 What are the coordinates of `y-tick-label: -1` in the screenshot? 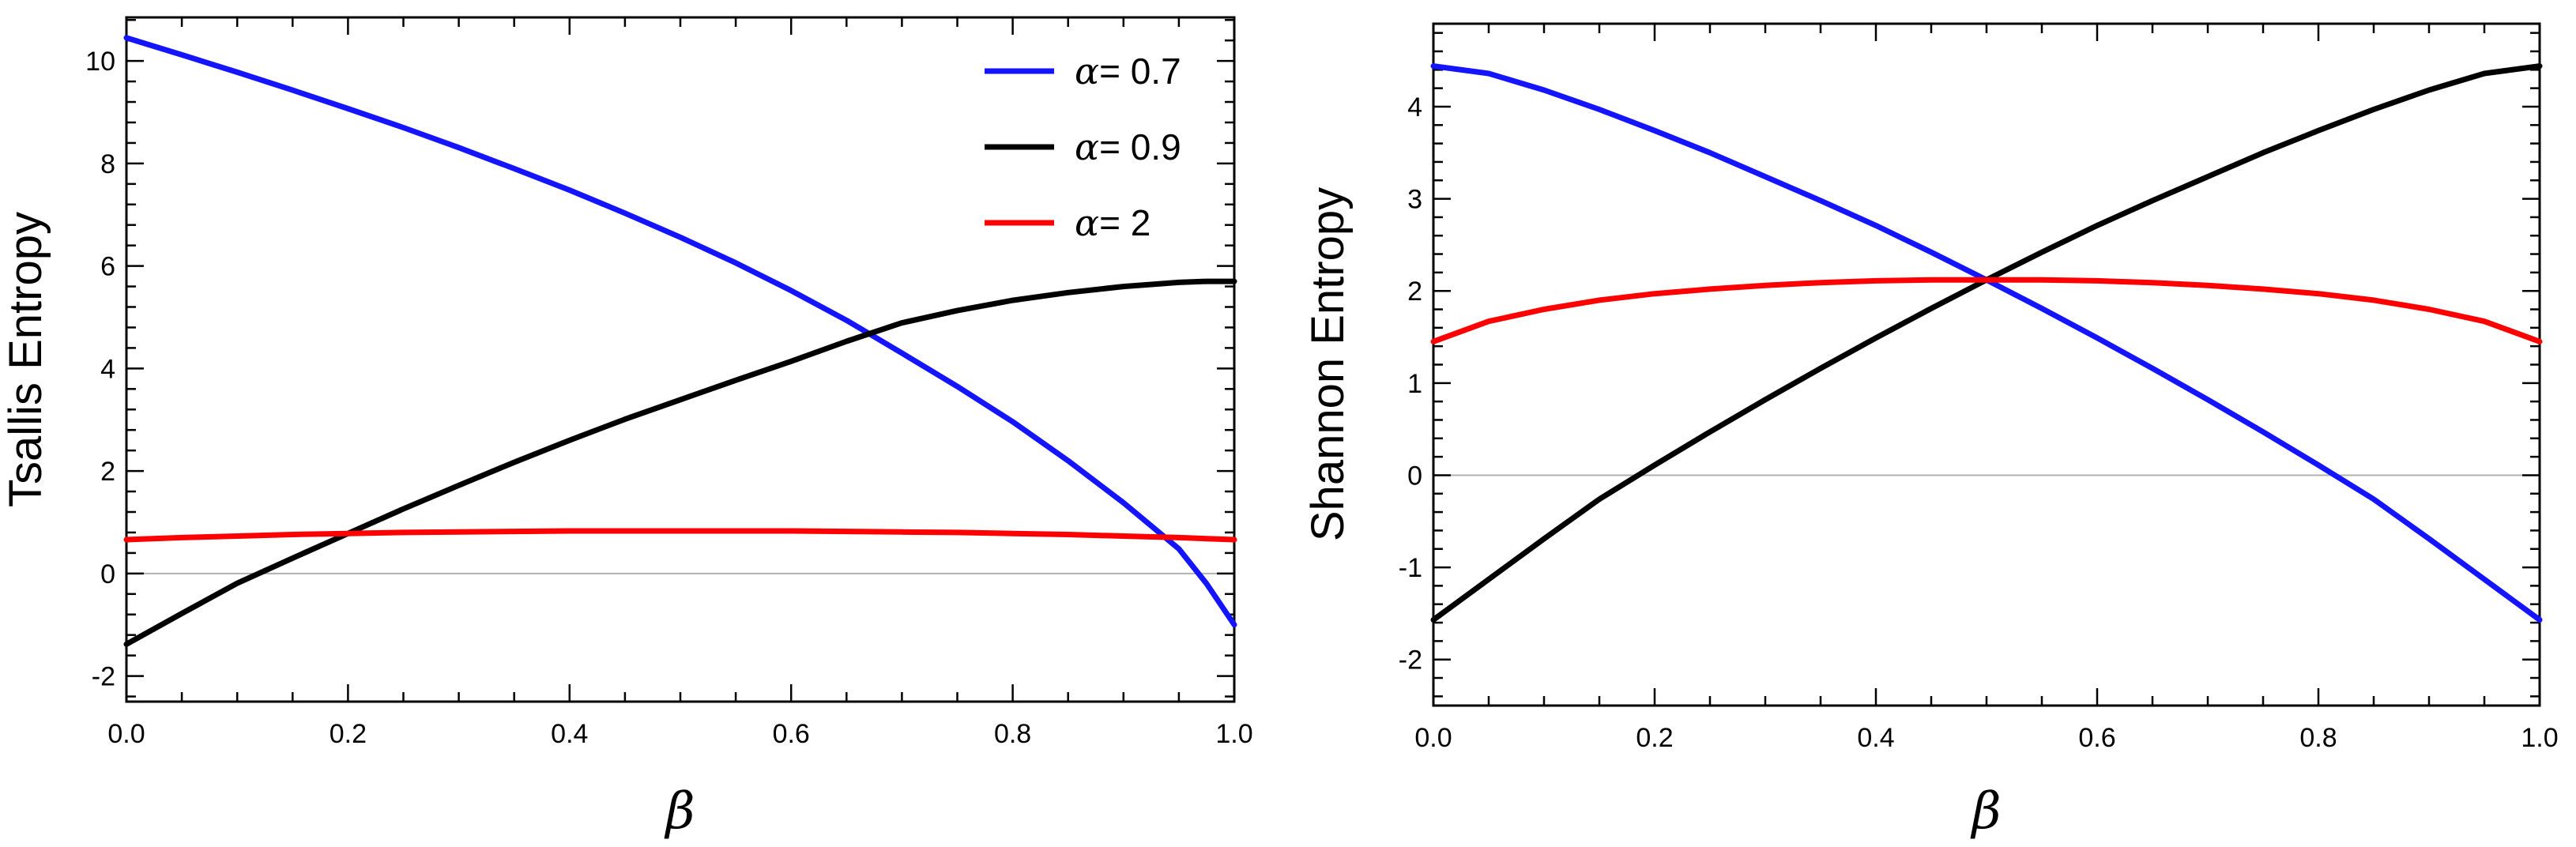 It's located at (1410, 568).